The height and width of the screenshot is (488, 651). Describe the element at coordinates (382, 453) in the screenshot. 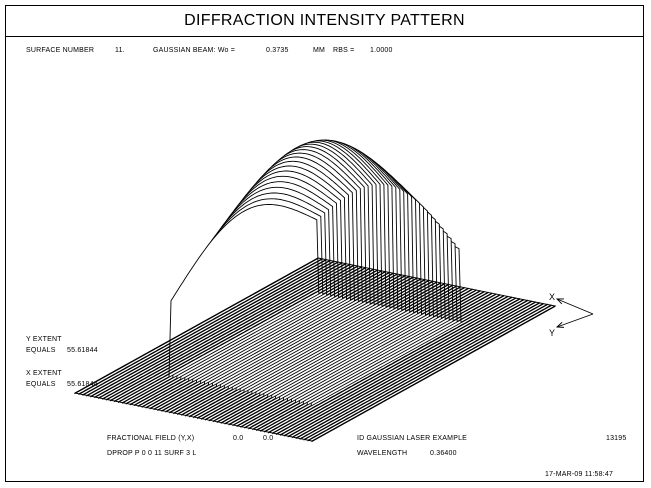

I see `wavelength-label: WAVELENGTH` at that location.